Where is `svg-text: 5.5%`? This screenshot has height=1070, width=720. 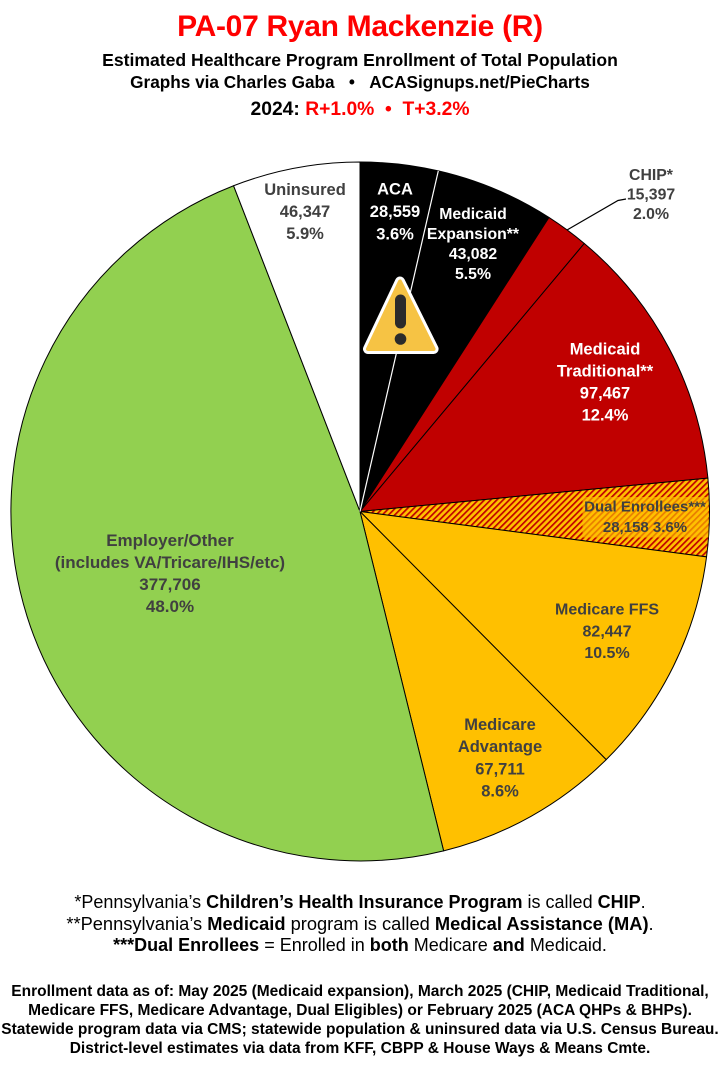 svg-text: 5.5% is located at coordinates (473, 274).